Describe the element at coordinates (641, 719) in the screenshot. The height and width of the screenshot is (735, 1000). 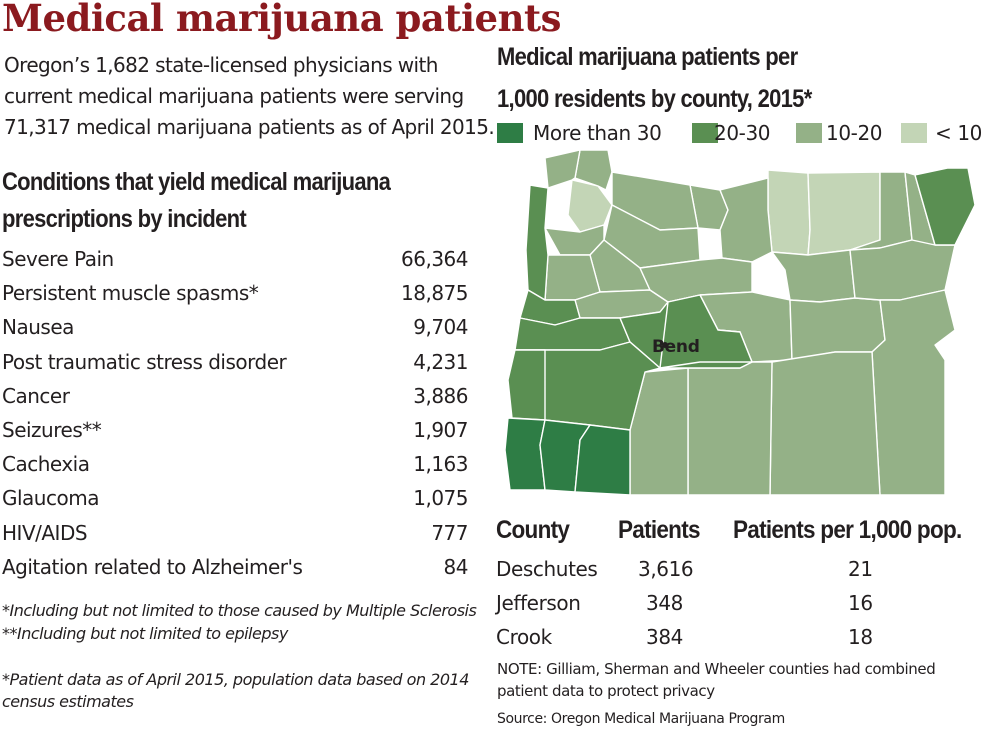
I see `source-credit: Source: Oregon Medical Marijuana Program` at that location.